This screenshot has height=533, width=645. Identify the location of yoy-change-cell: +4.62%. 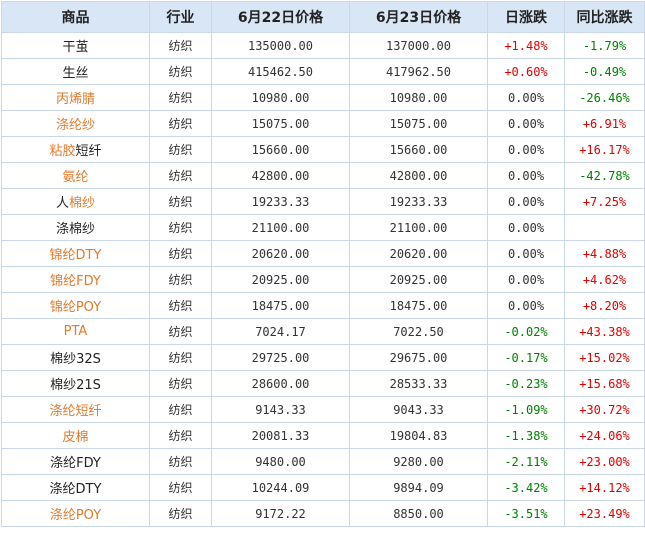
(604, 279).